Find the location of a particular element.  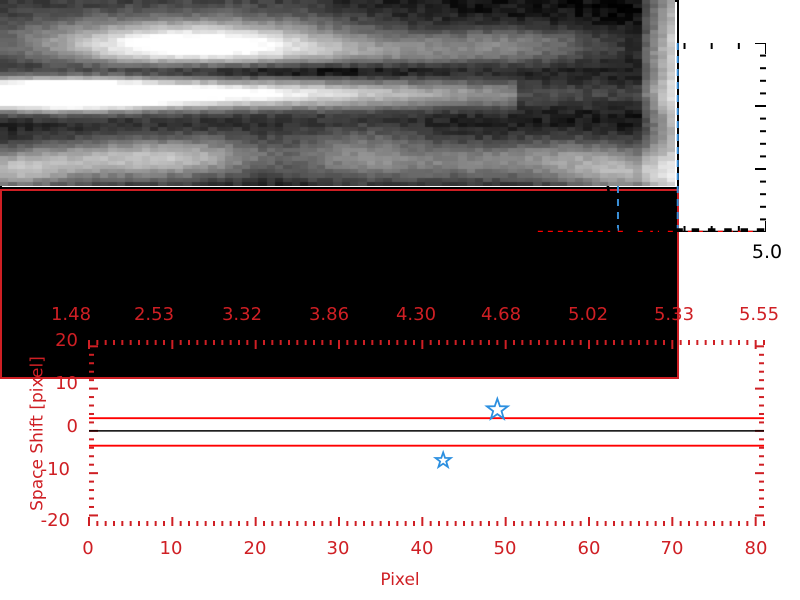

image-ytick--20: -20 is located at coordinates (55, 520).